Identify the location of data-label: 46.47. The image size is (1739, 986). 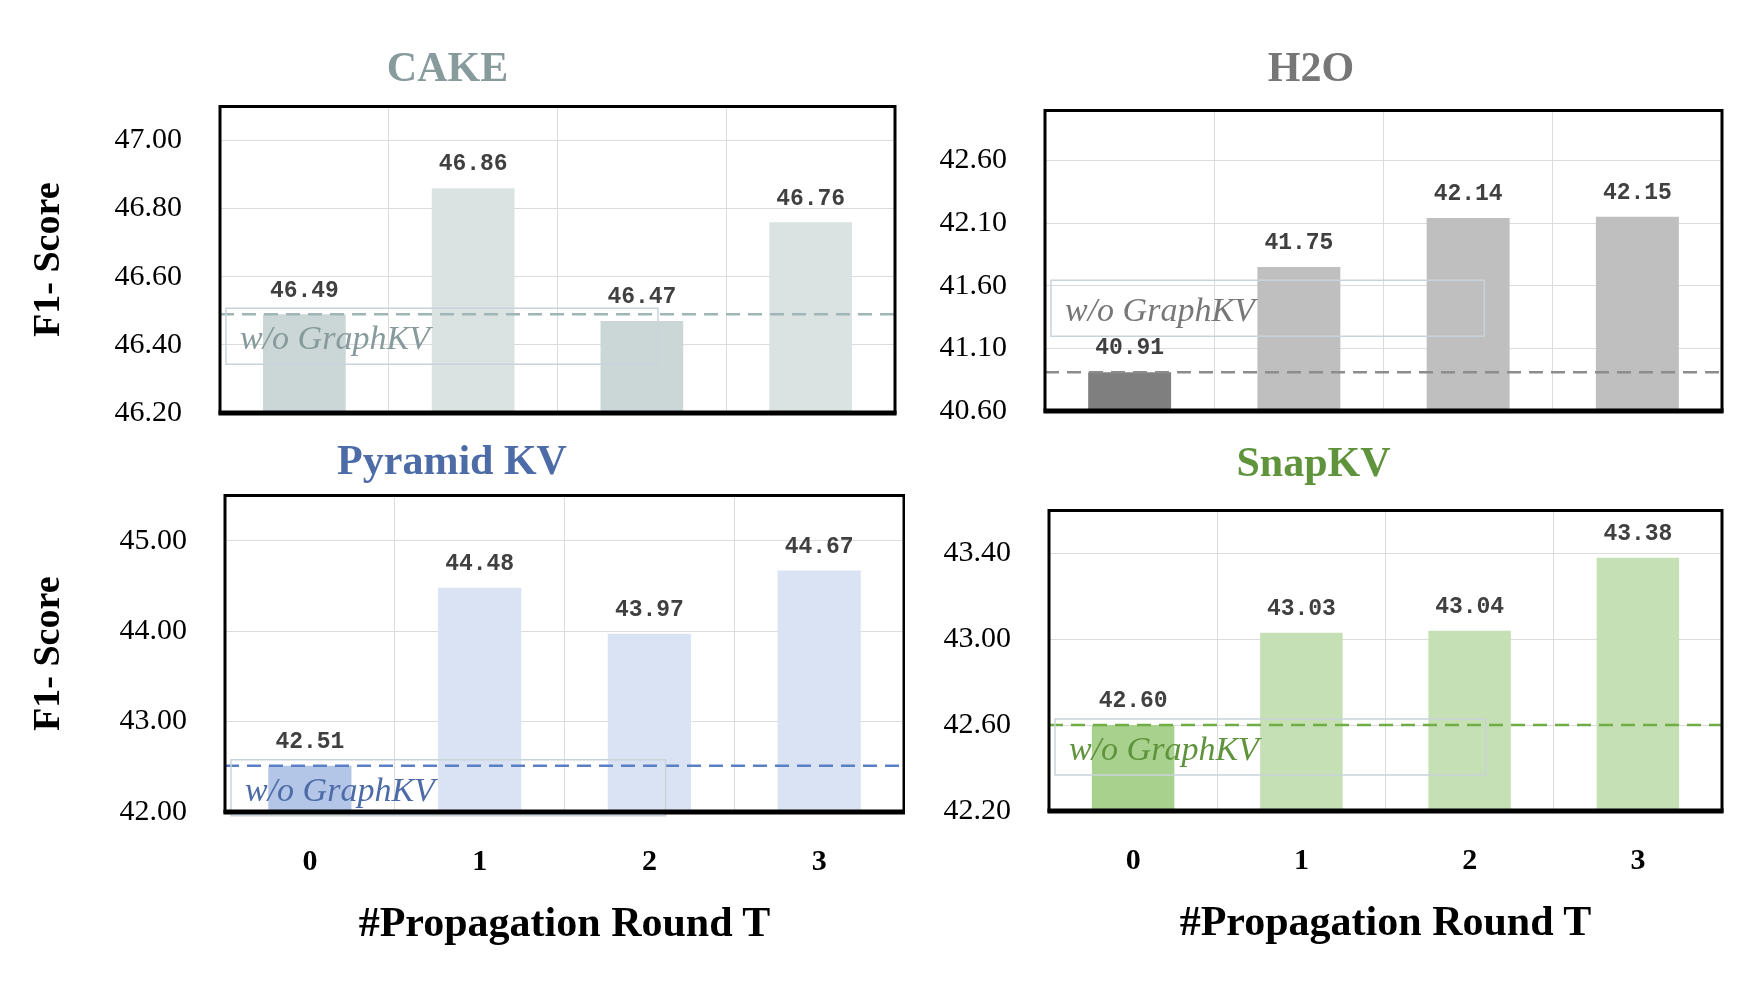
(642, 297).